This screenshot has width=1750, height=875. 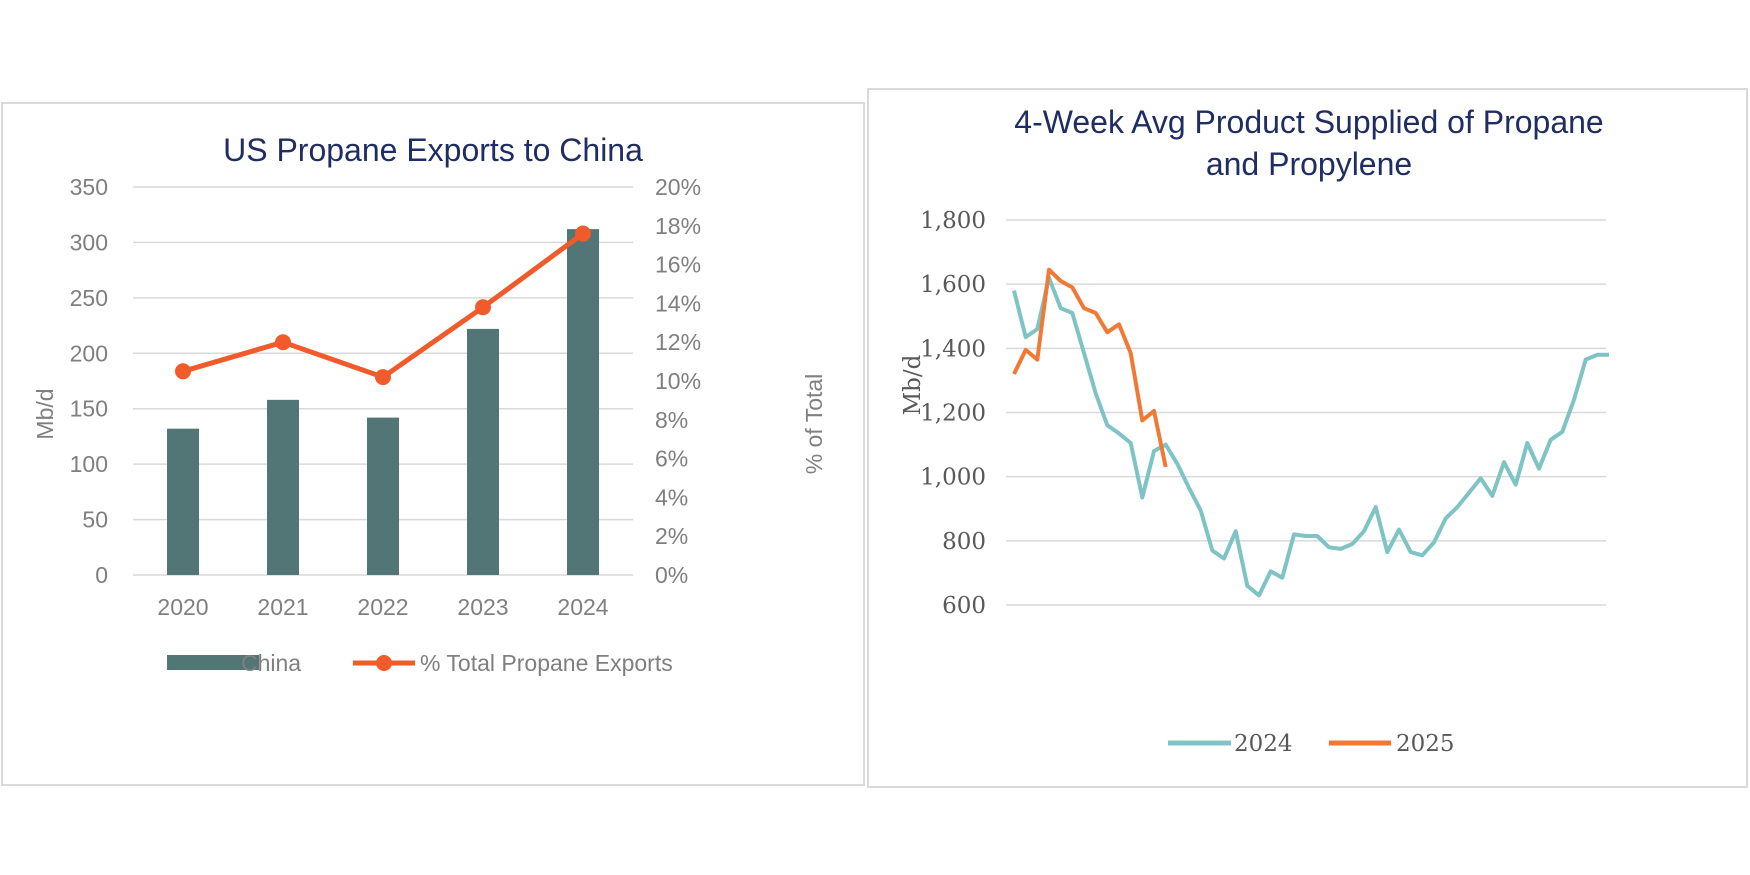 I want to click on right-y-tick-label: 1,400, so click(x=953, y=349).